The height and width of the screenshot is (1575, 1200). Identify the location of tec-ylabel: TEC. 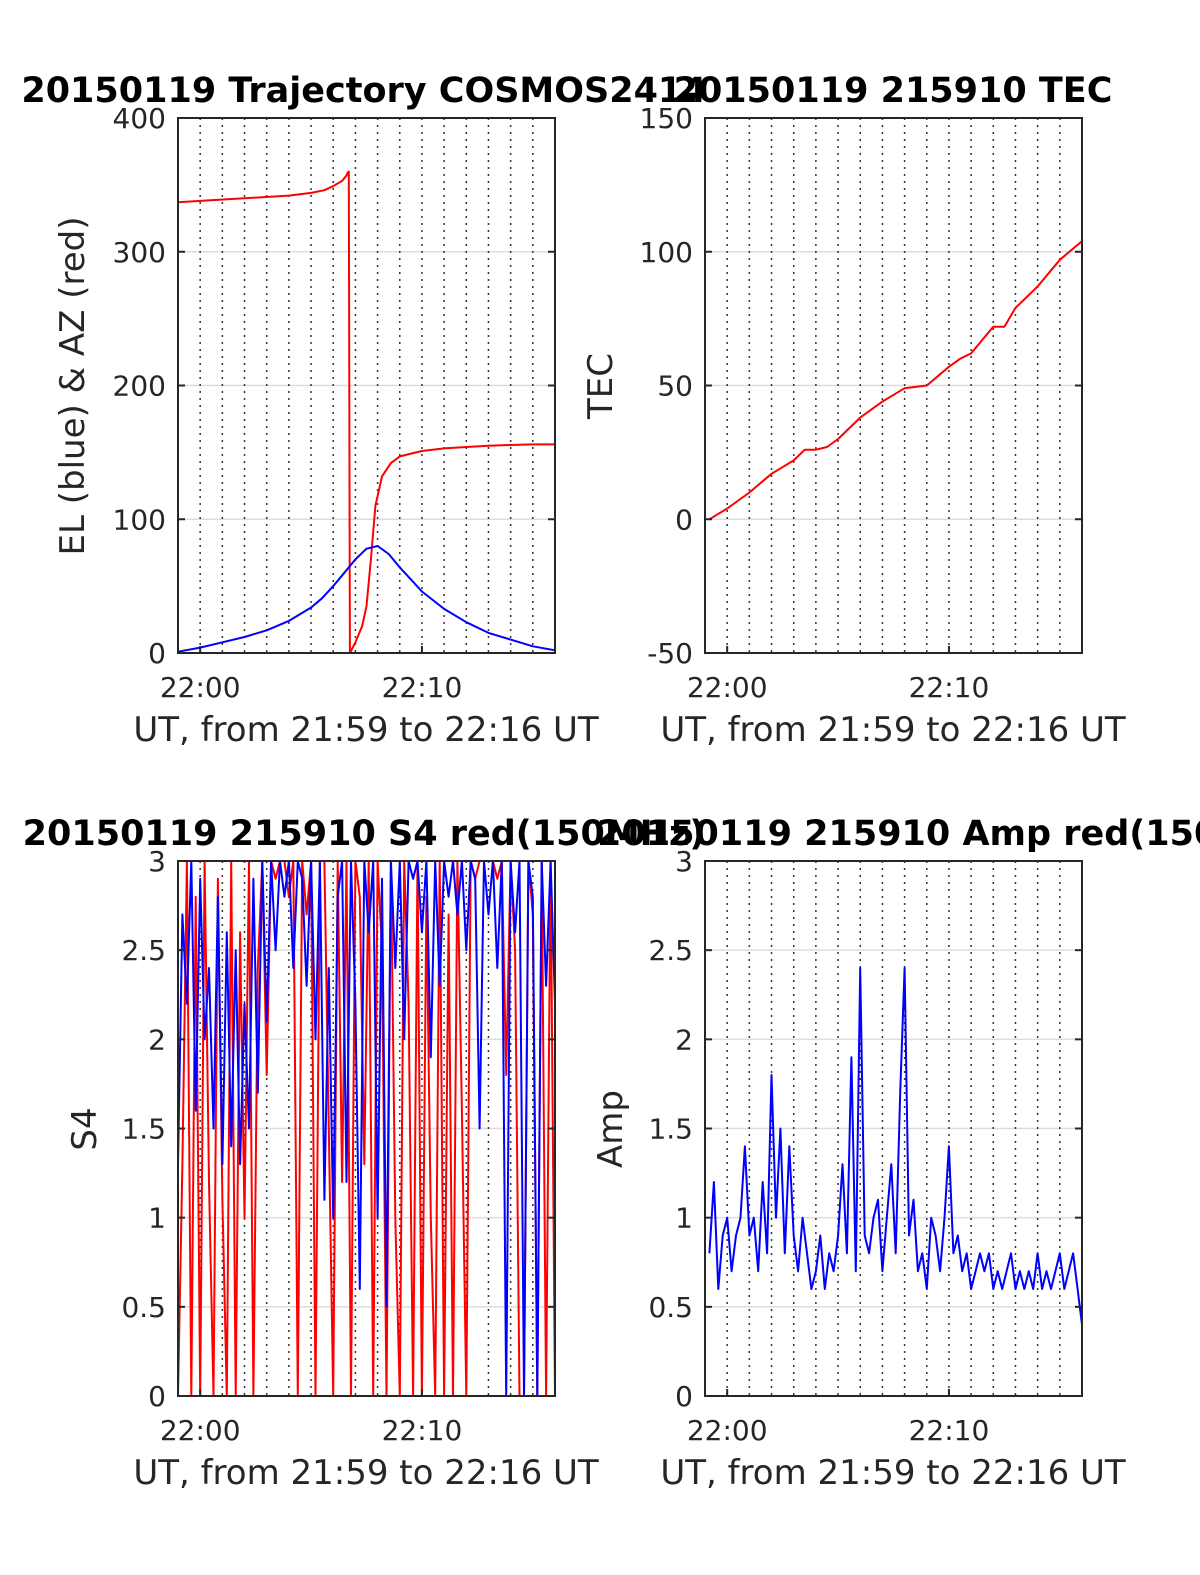
(601, 386).